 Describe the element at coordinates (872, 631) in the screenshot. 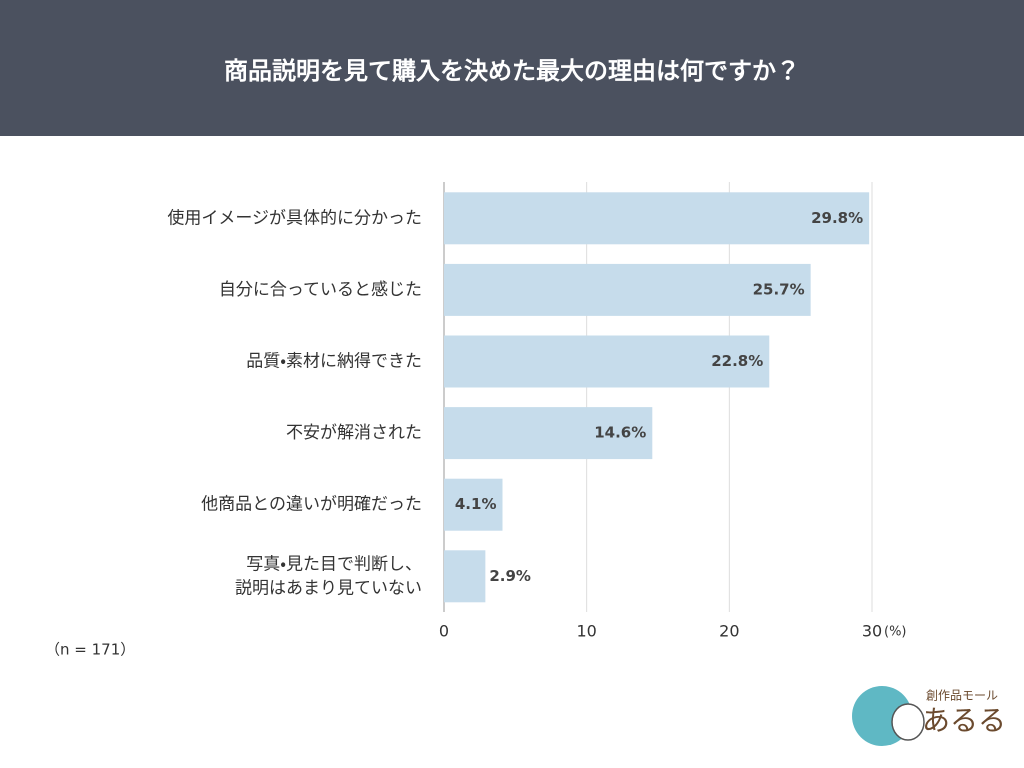

I see `x-tick-label: 30` at that location.